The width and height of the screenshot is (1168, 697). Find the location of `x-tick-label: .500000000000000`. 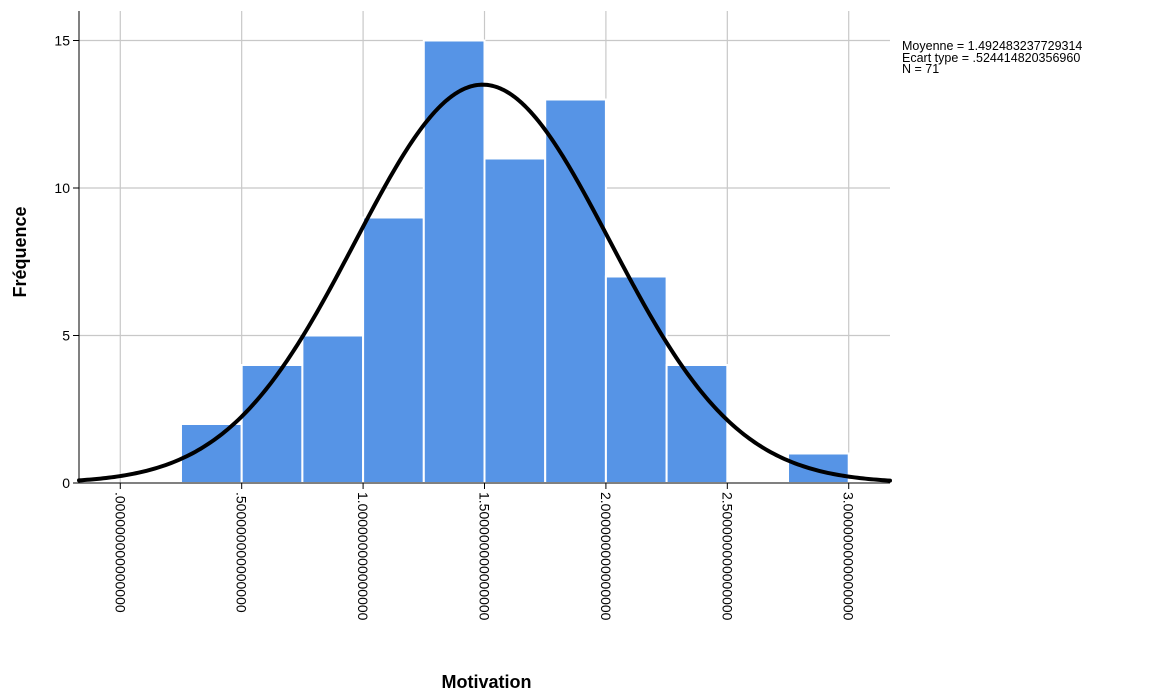

x-tick-label: .500000000000000 is located at coordinates (242, 552).